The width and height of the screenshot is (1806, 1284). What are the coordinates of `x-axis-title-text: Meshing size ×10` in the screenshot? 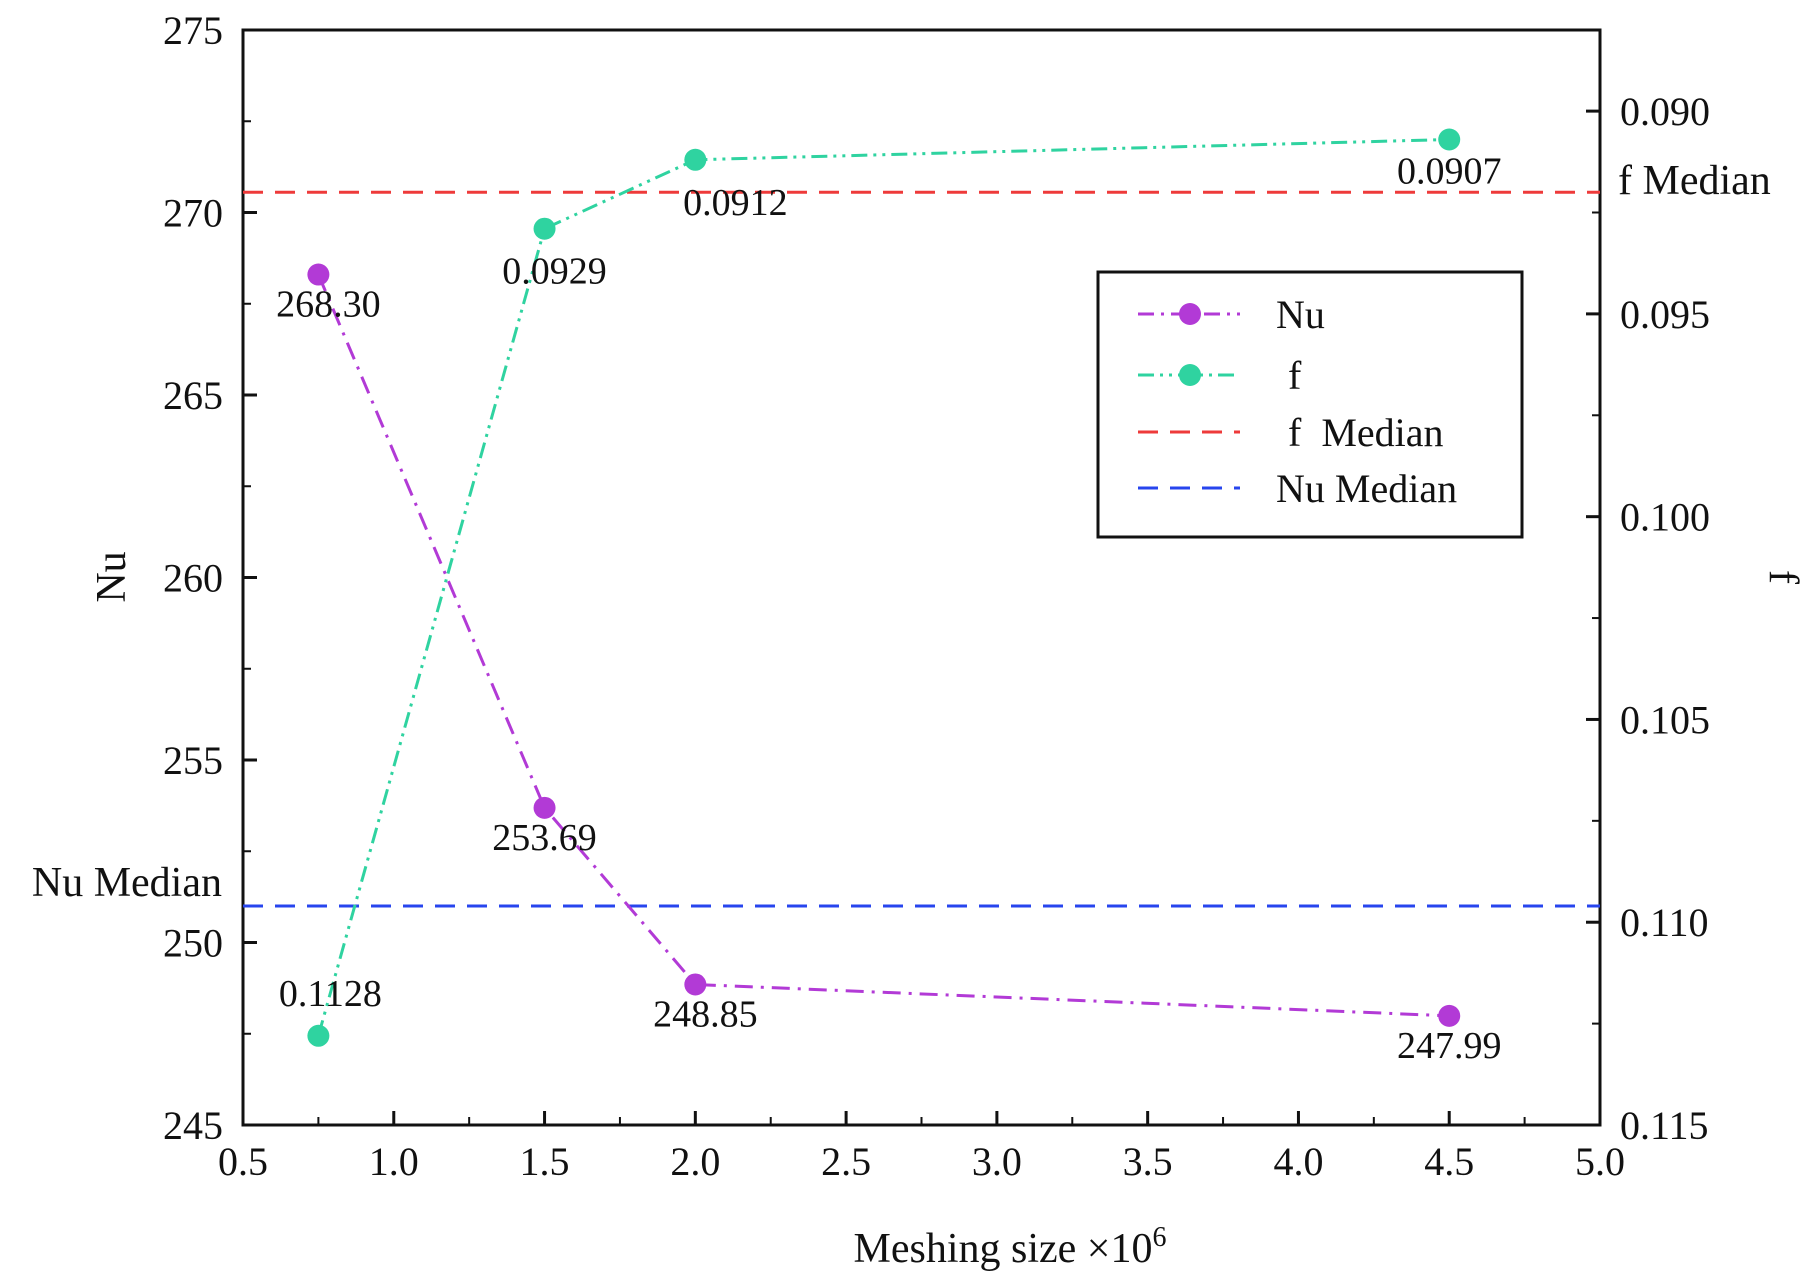 It's located at (1003, 1249).